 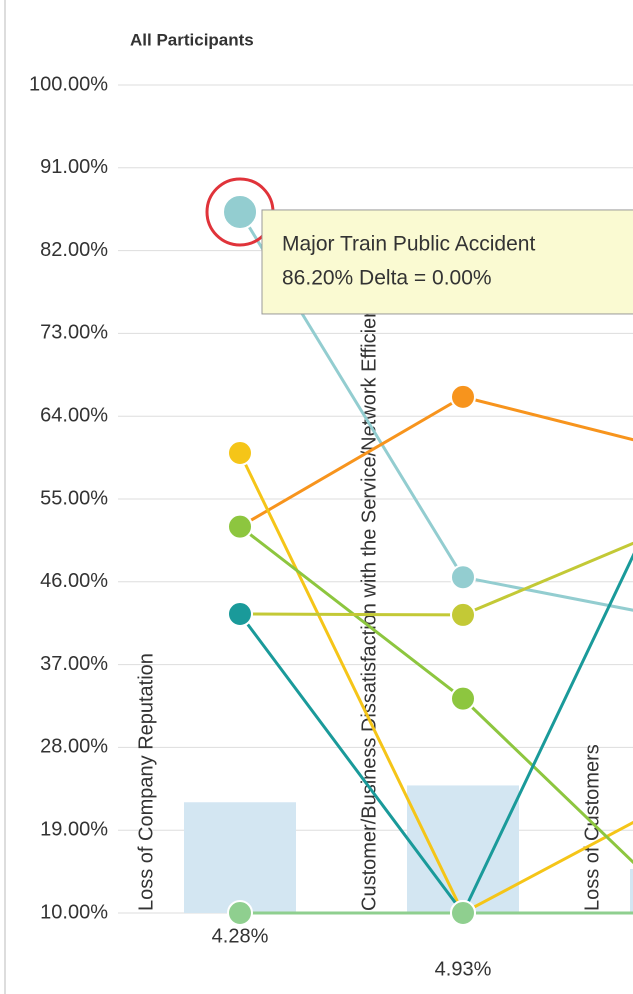 I want to click on bar-value-label: 4.93%, so click(x=463, y=969).